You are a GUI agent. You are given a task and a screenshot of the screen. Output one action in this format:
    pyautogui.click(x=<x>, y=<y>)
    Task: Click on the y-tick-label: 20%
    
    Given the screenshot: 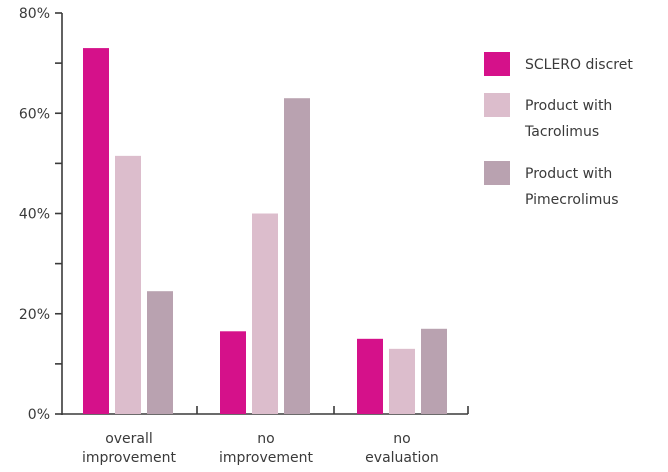 What is the action you would take?
    pyautogui.click(x=34, y=315)
    